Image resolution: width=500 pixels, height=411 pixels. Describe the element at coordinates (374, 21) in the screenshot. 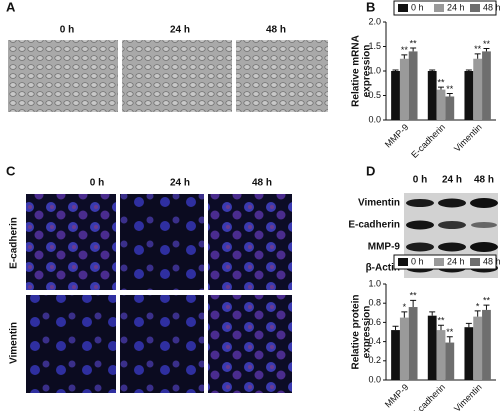

I see `y-tick-label: 2.0` at that location.